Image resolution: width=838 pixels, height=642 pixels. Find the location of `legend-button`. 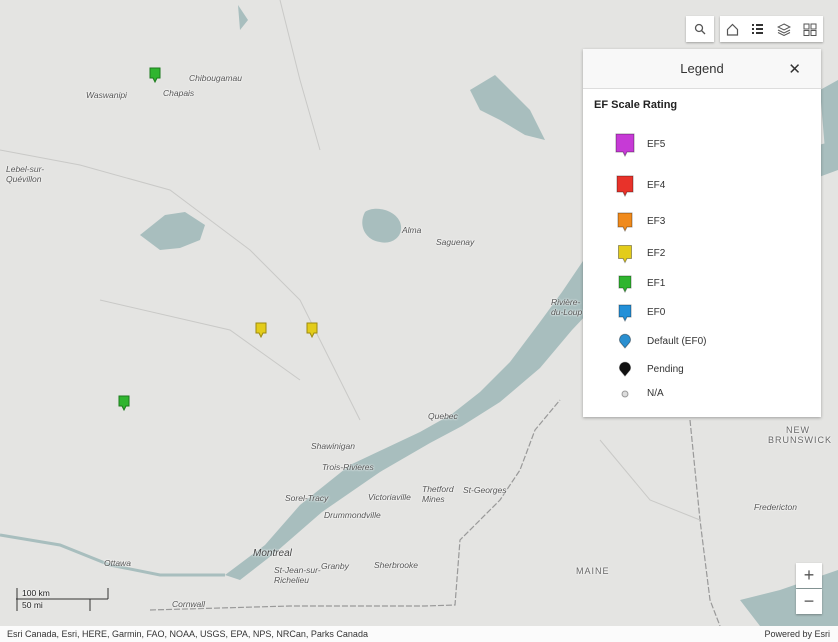

legend-button is located at coordinates (757, 29).